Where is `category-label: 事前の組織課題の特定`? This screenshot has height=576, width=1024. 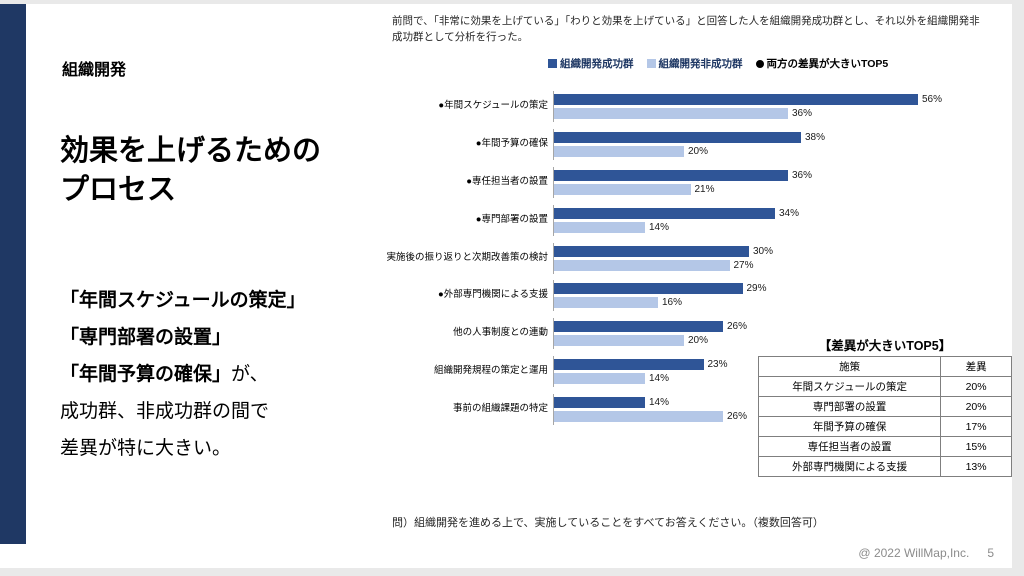
category-label: 事前の組織課題の特定 is located at coordinates (500, 408).